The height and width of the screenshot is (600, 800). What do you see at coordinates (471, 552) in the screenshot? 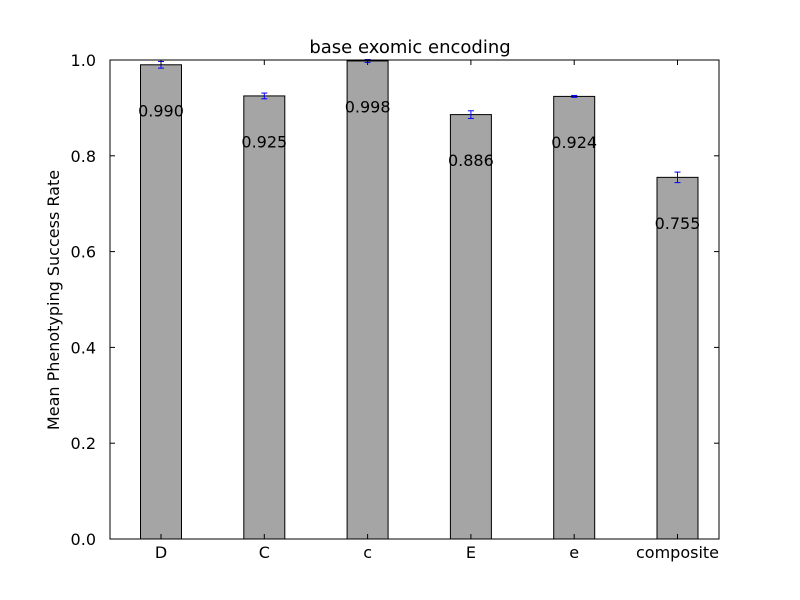
I see `x-tick-label-3: E` at bounding box center [471, 552].